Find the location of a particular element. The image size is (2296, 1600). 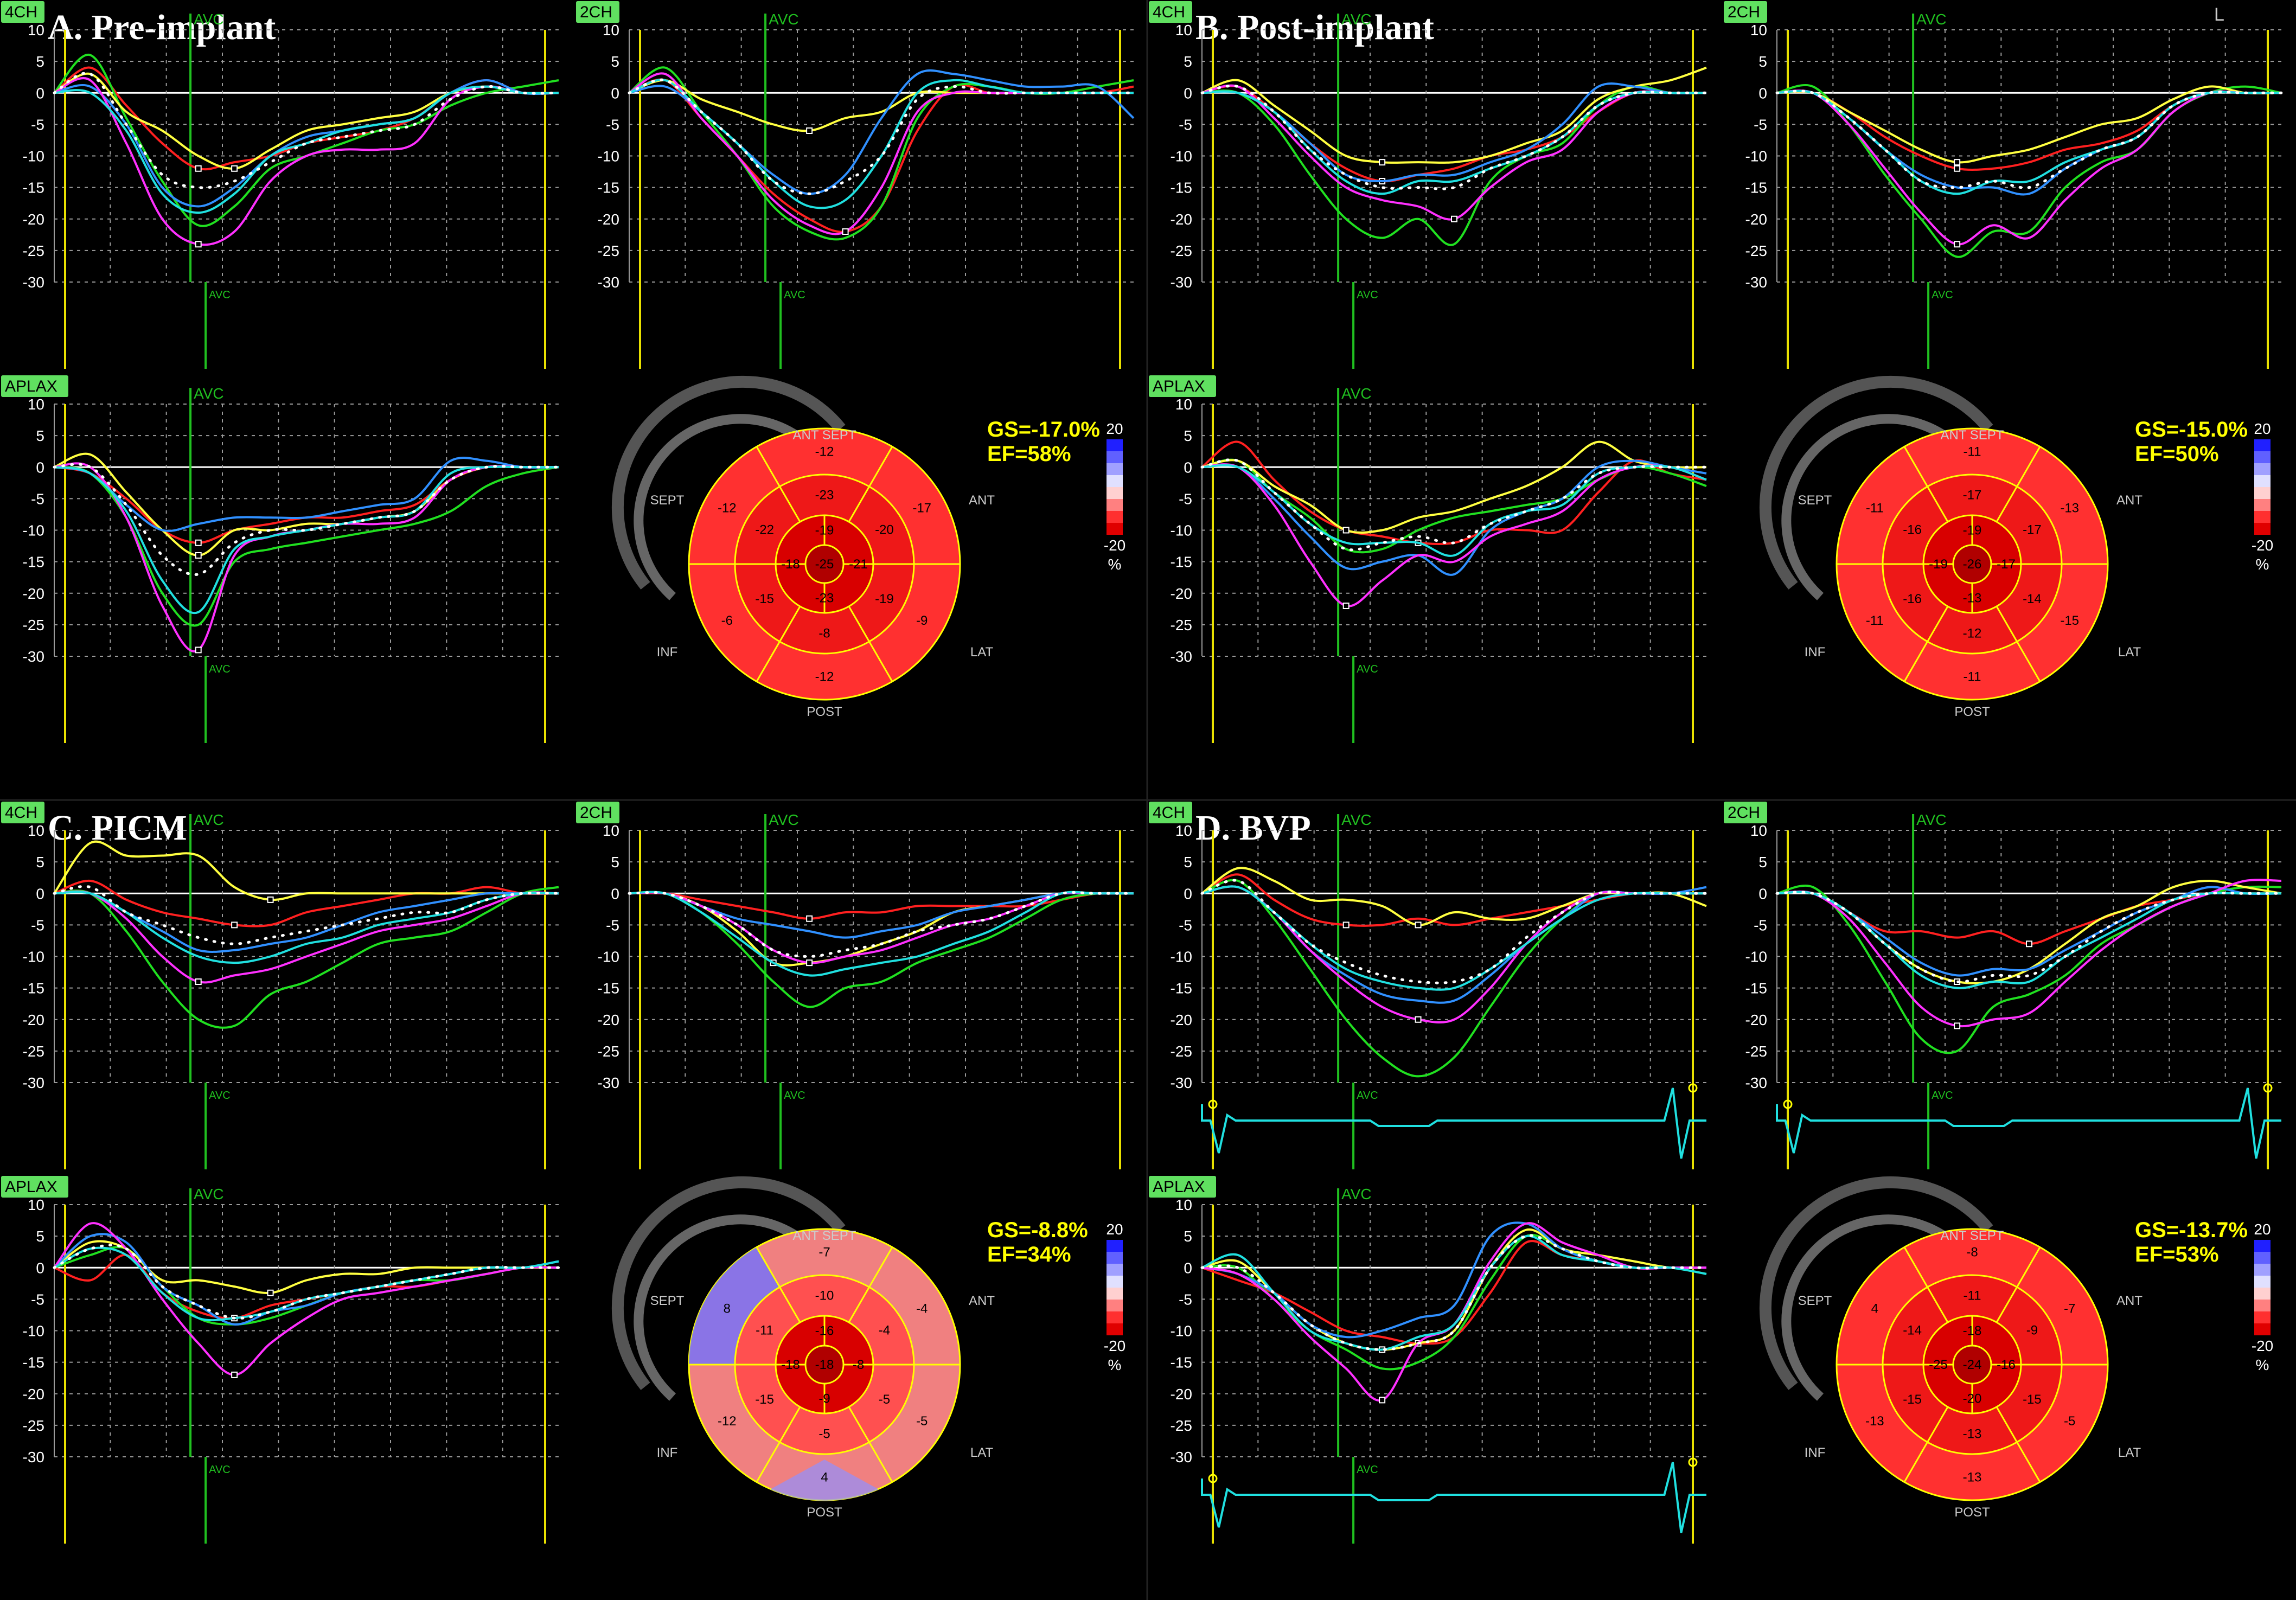

segment-value-apex: -24 is located at coordinates (1973, 1365).